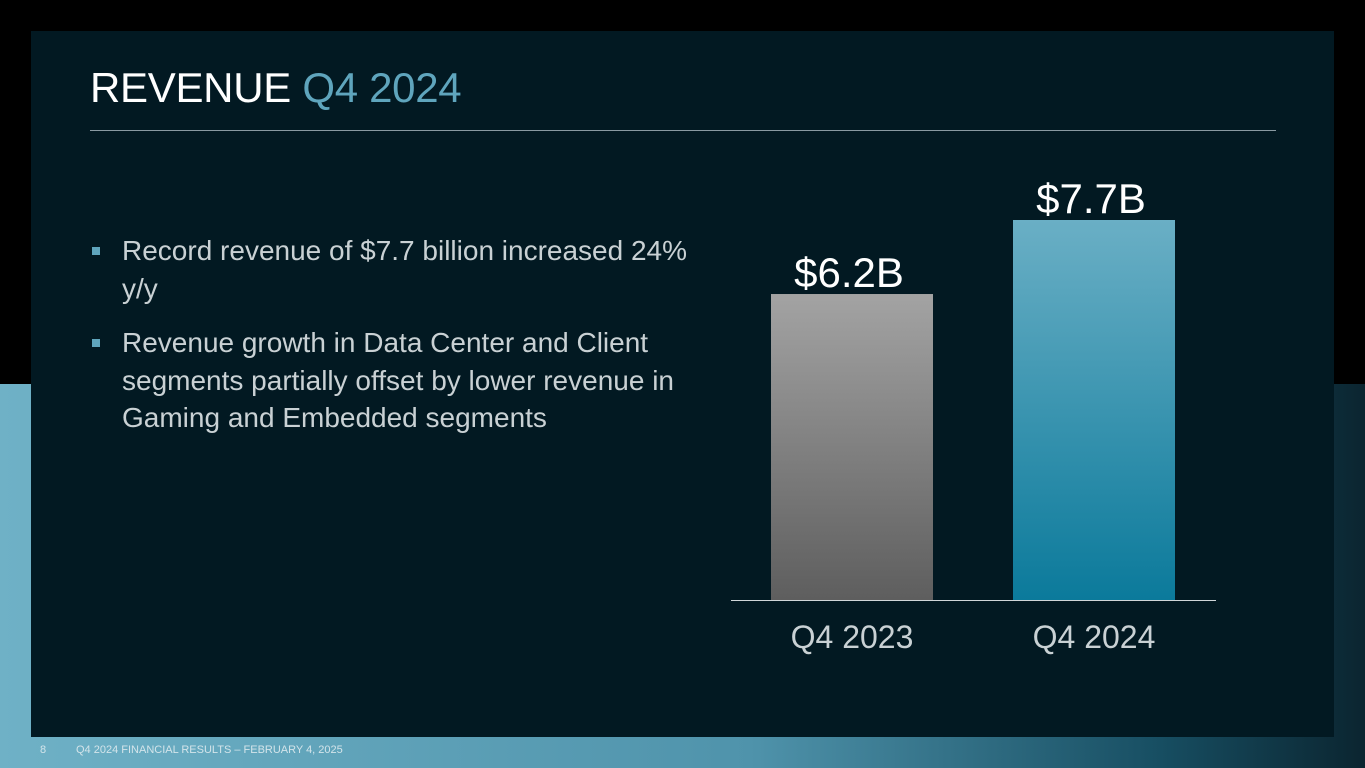  I want to click on bar-q4-2023, so click(852, 447).